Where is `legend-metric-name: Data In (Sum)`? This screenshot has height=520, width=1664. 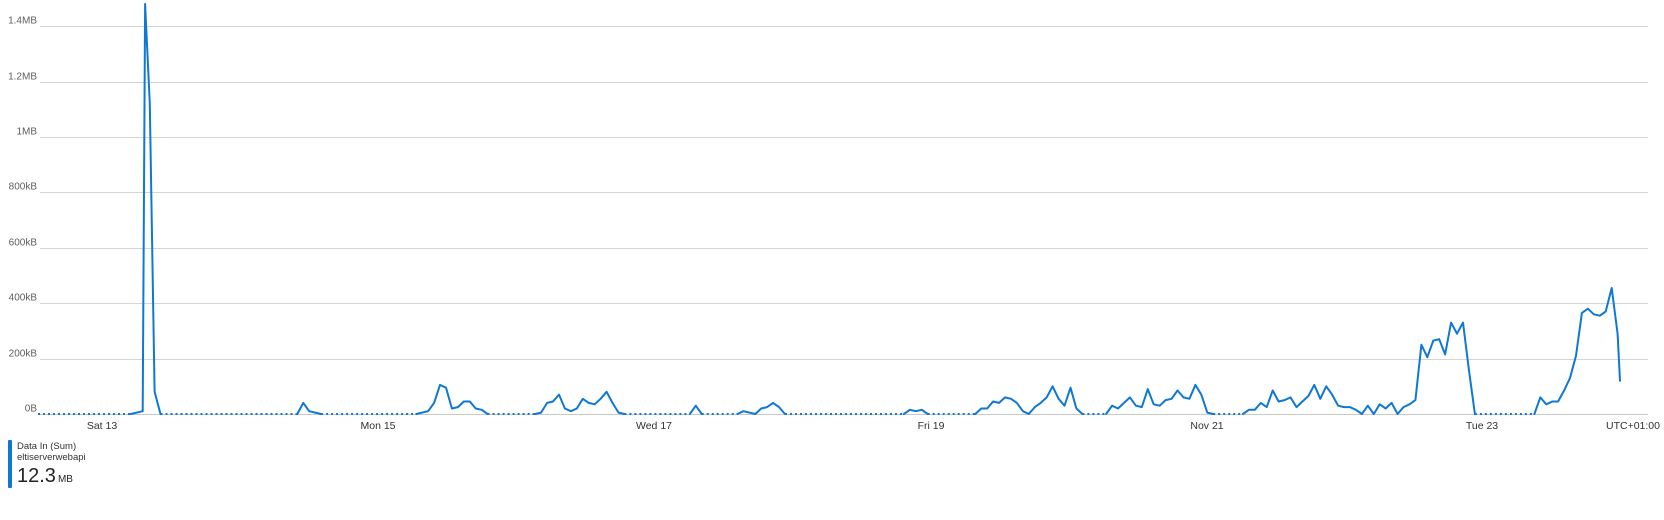 legend-metric-name: Data In (Sum) is located at coordinates (47, 446).